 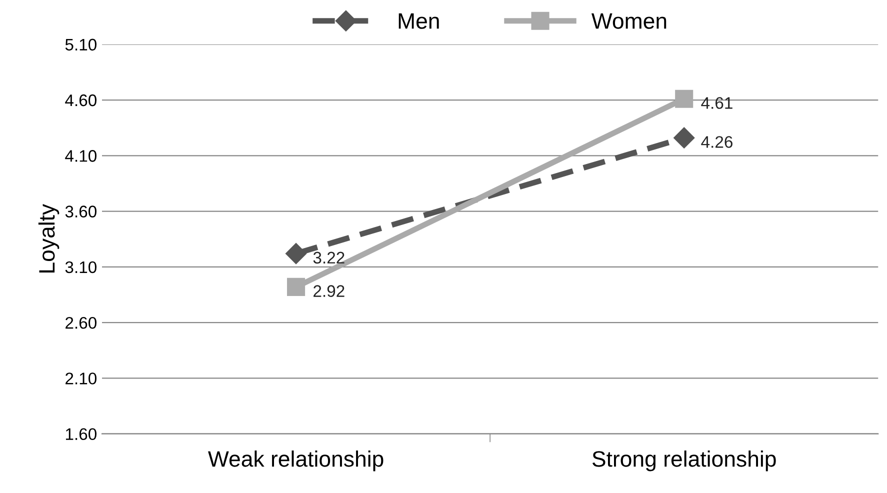 I want to click on data-label: 3.22, so click(x=328, y=258).